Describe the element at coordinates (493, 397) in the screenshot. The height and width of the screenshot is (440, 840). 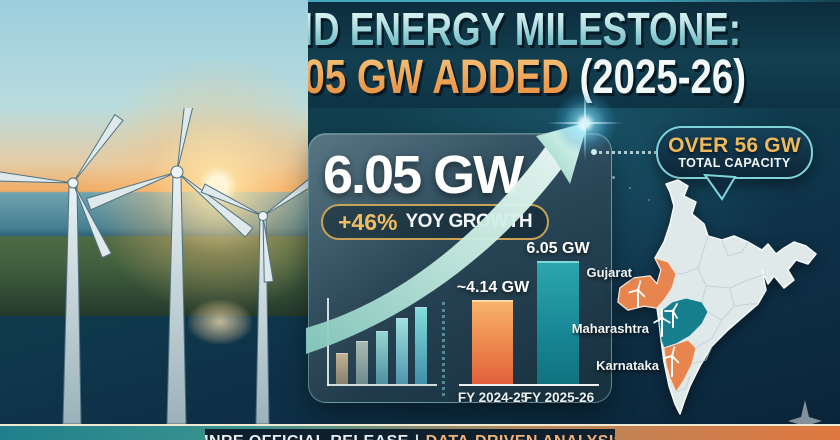
I see `category-fy2024-25: FY 2024-25` at that location.